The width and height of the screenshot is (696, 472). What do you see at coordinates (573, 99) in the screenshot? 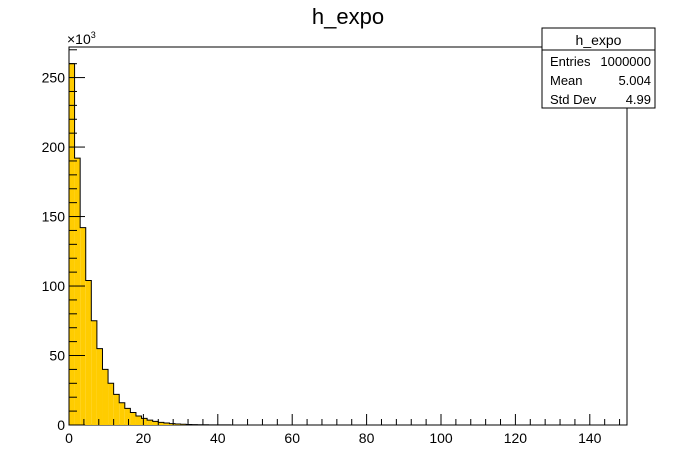
I see `stats-row-label: Std Dev` at bounding box center [573, 99].